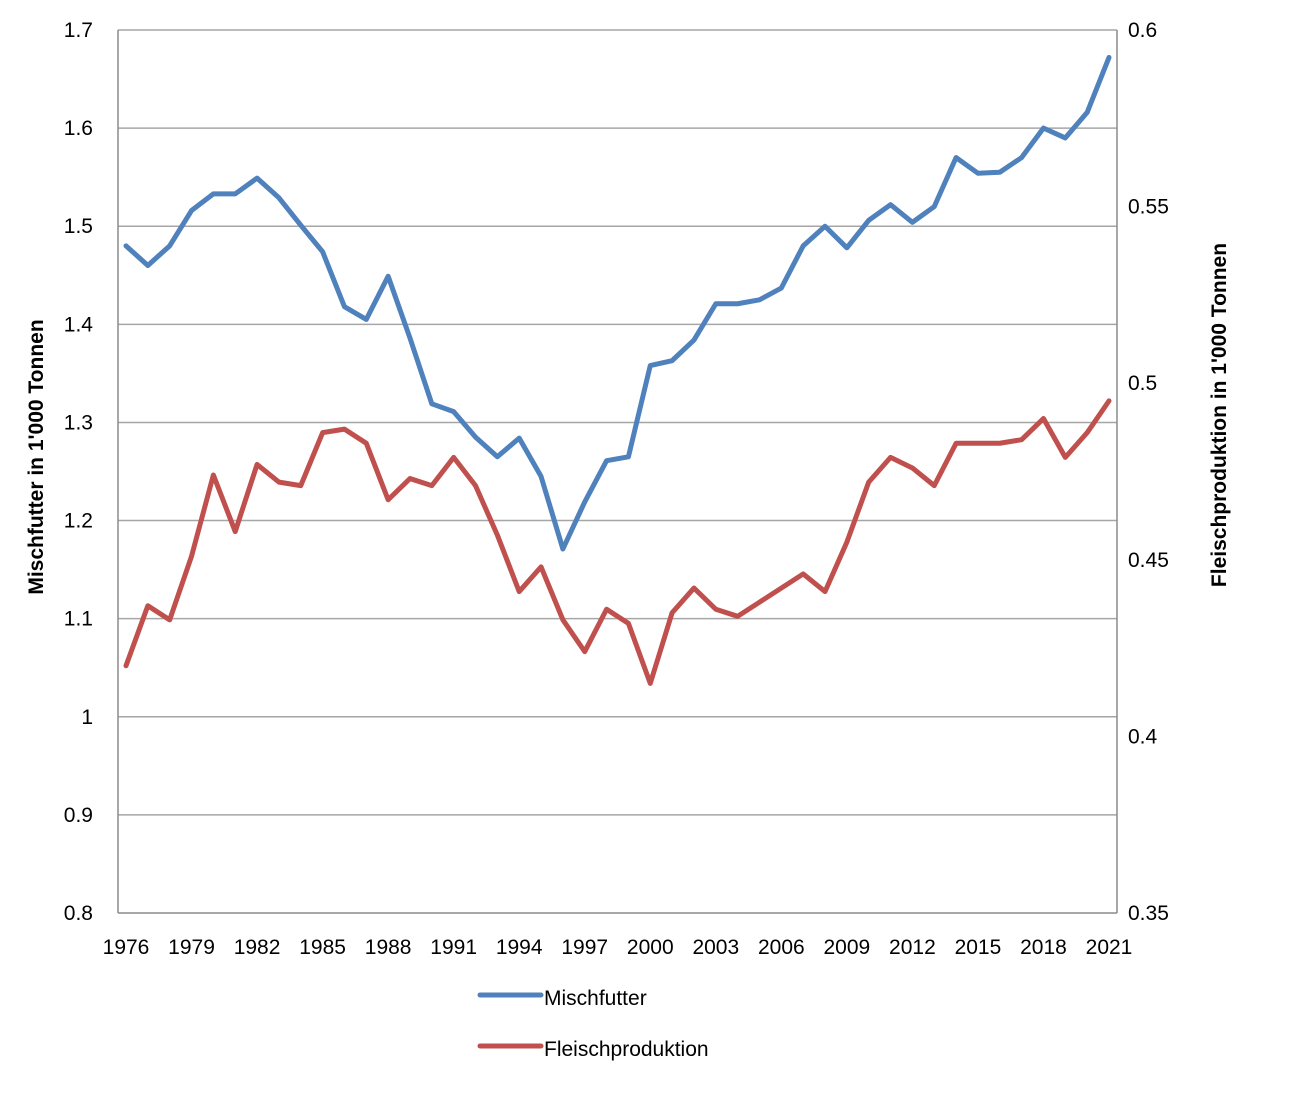 This screenshot has height=1096, width=1306. I want to click on left-tick-label: 0.9, so click(78, 815).